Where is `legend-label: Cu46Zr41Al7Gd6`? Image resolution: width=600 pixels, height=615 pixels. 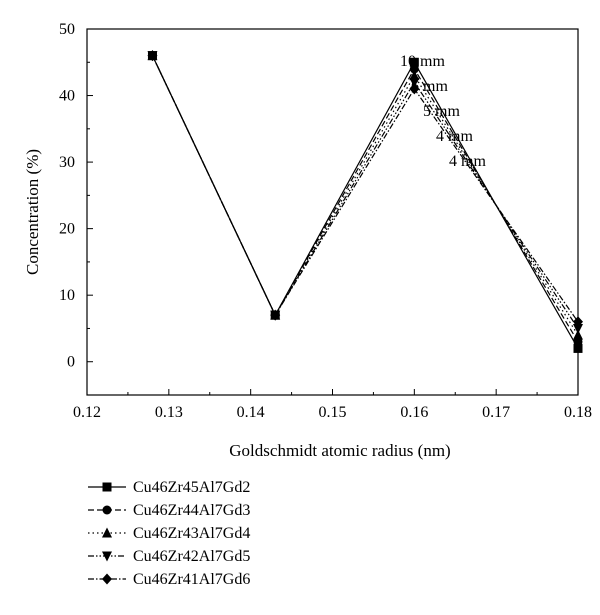
legend-label: Cu46Zr41Al7Gd6 is located at coordinates (191, 579).